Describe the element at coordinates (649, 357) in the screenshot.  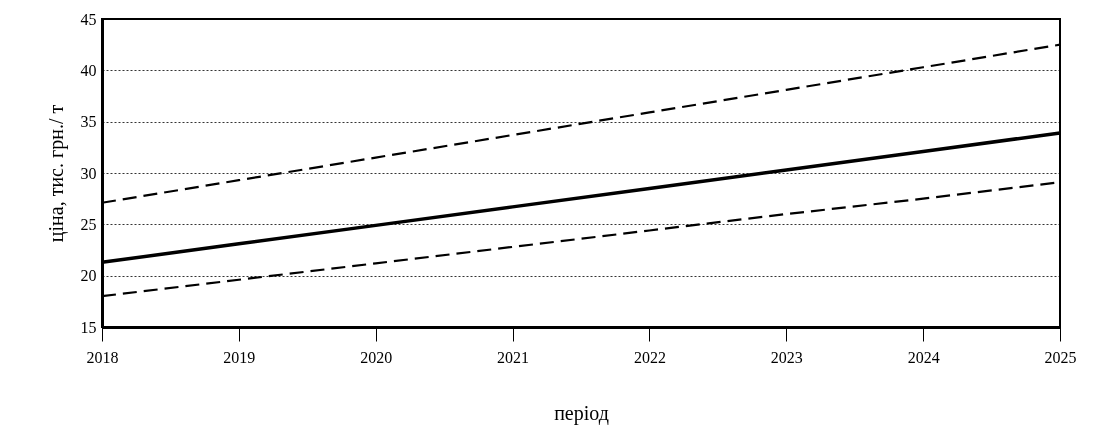
I see `x-tick-label: 2022` at that location.